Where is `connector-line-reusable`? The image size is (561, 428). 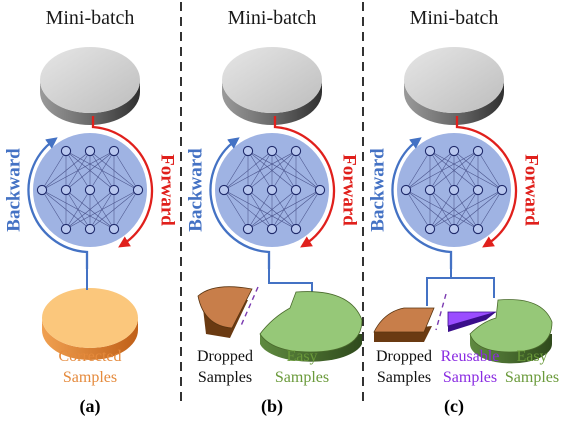 connector-line-reusable is located at coordinates (439, 287).